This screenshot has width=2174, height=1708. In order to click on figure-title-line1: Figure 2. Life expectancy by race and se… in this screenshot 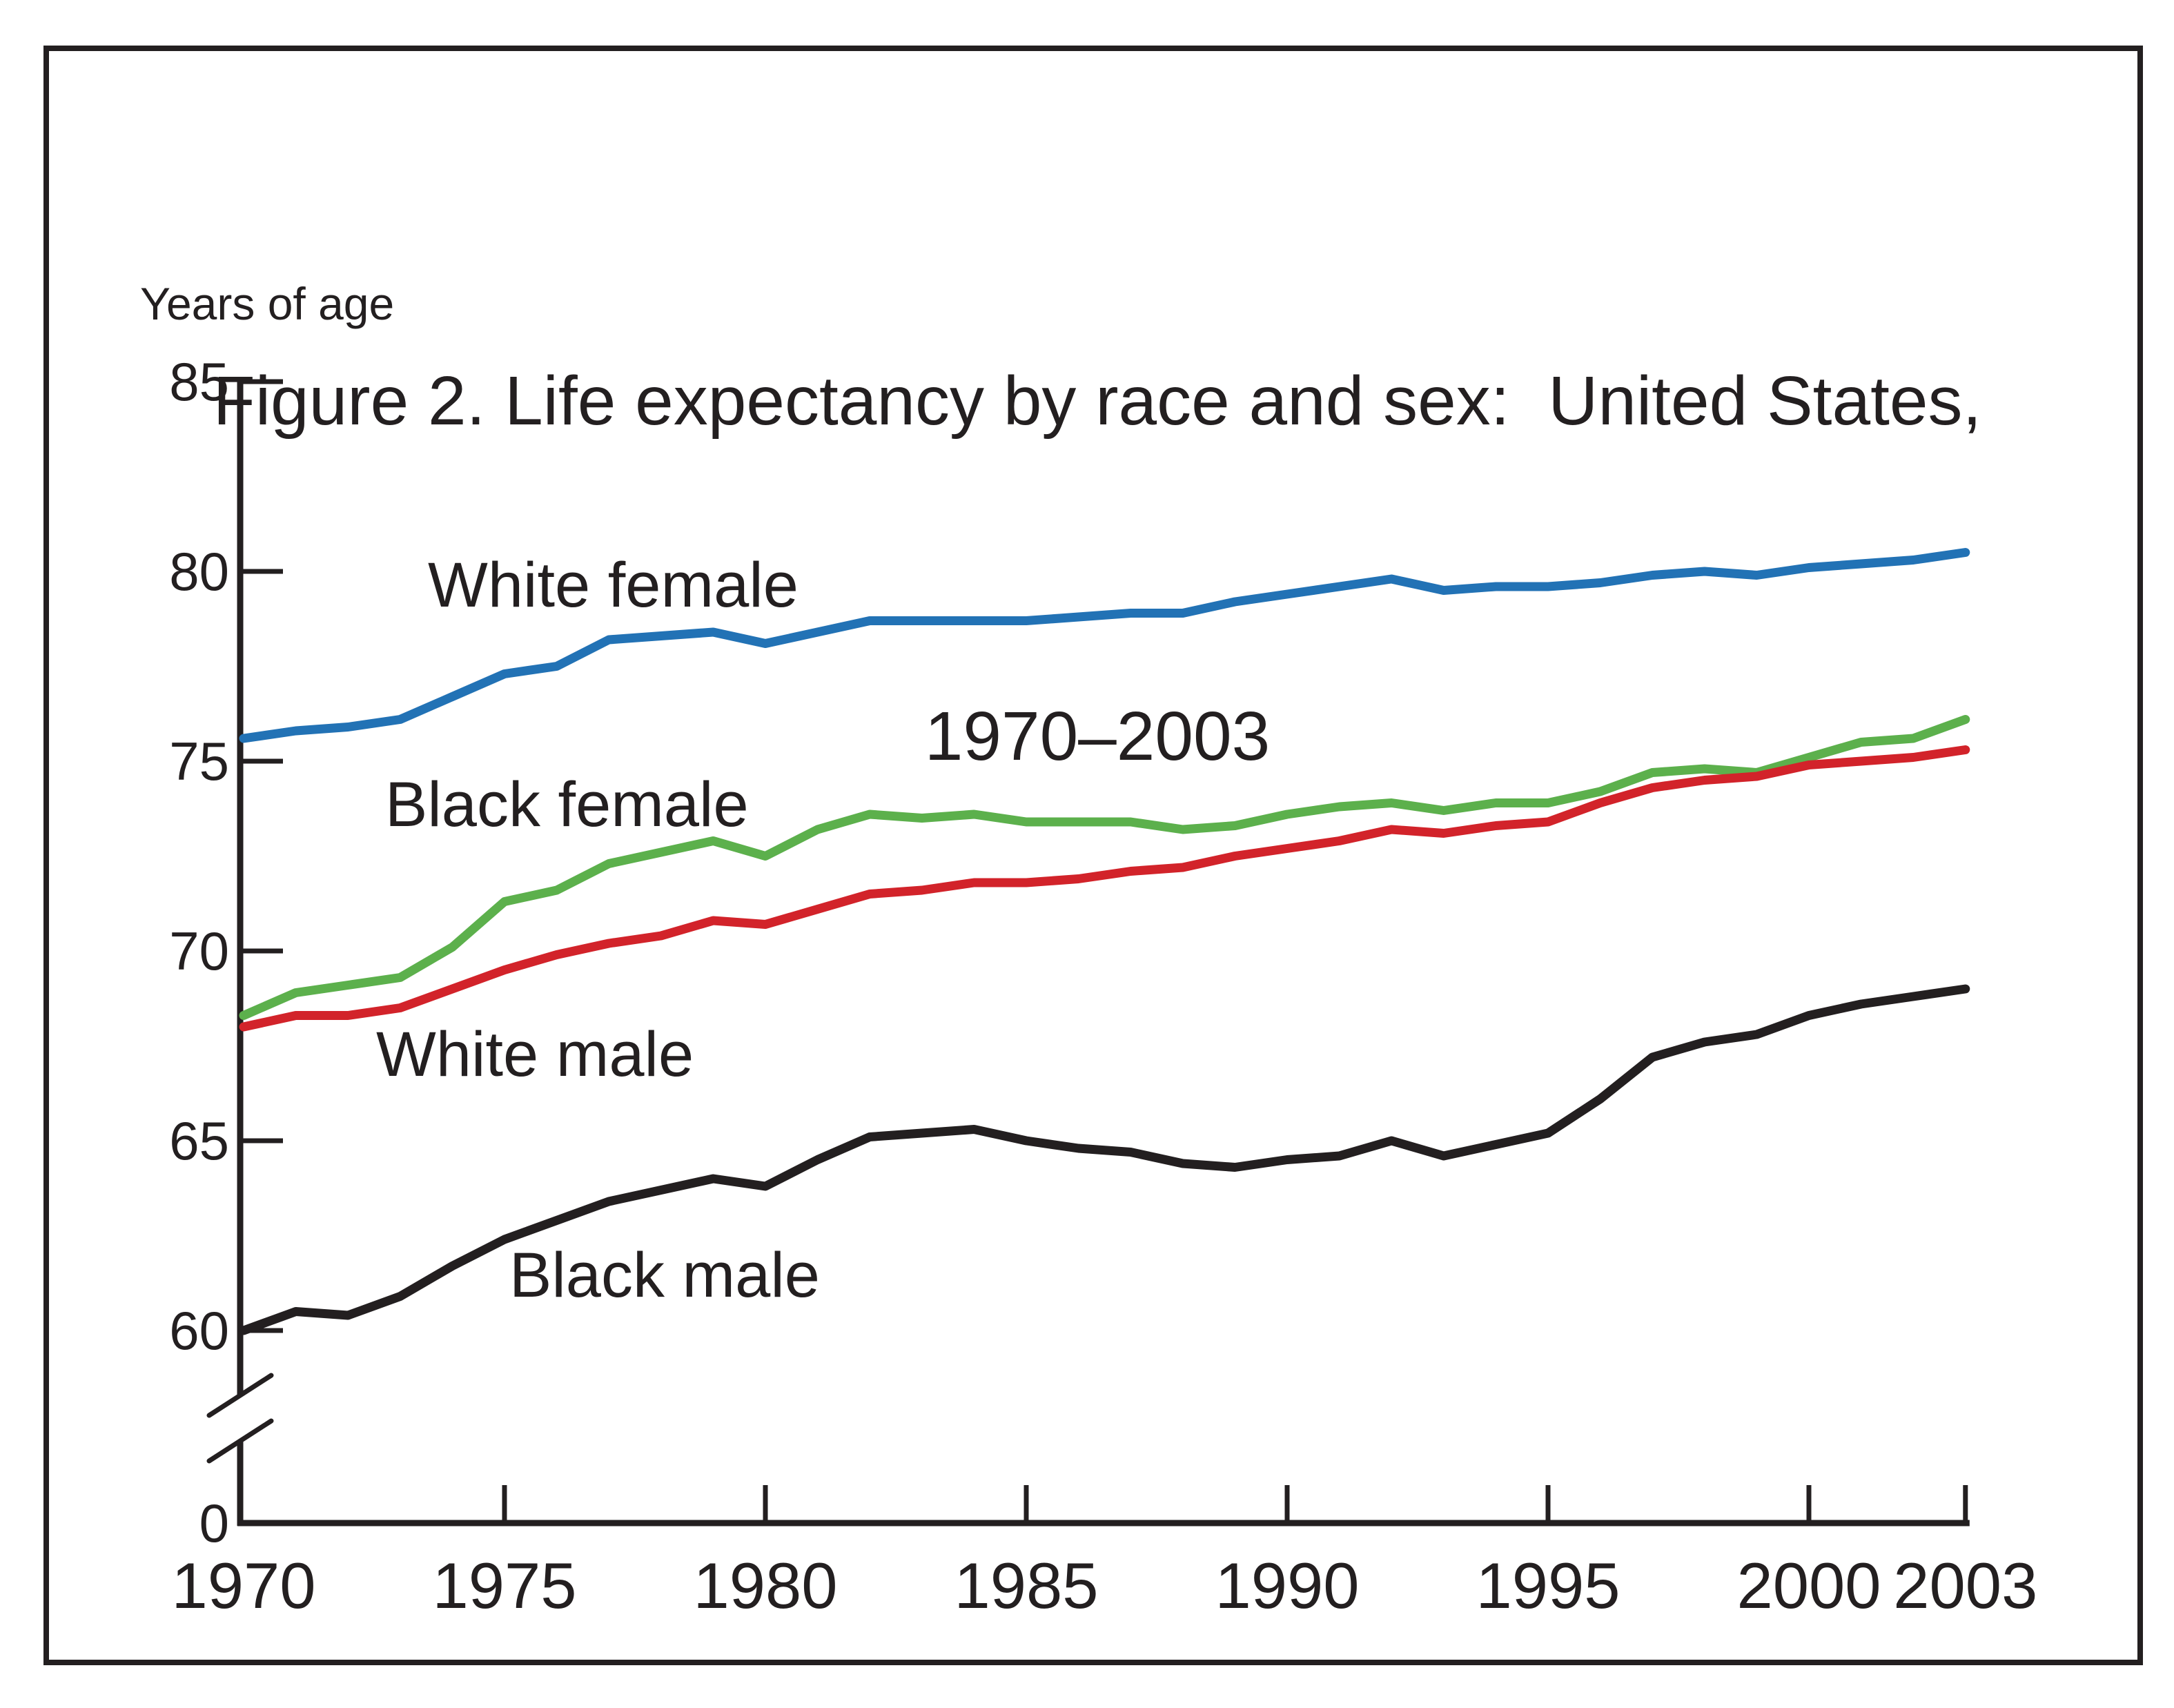, I will do `click(1097, 401)`.